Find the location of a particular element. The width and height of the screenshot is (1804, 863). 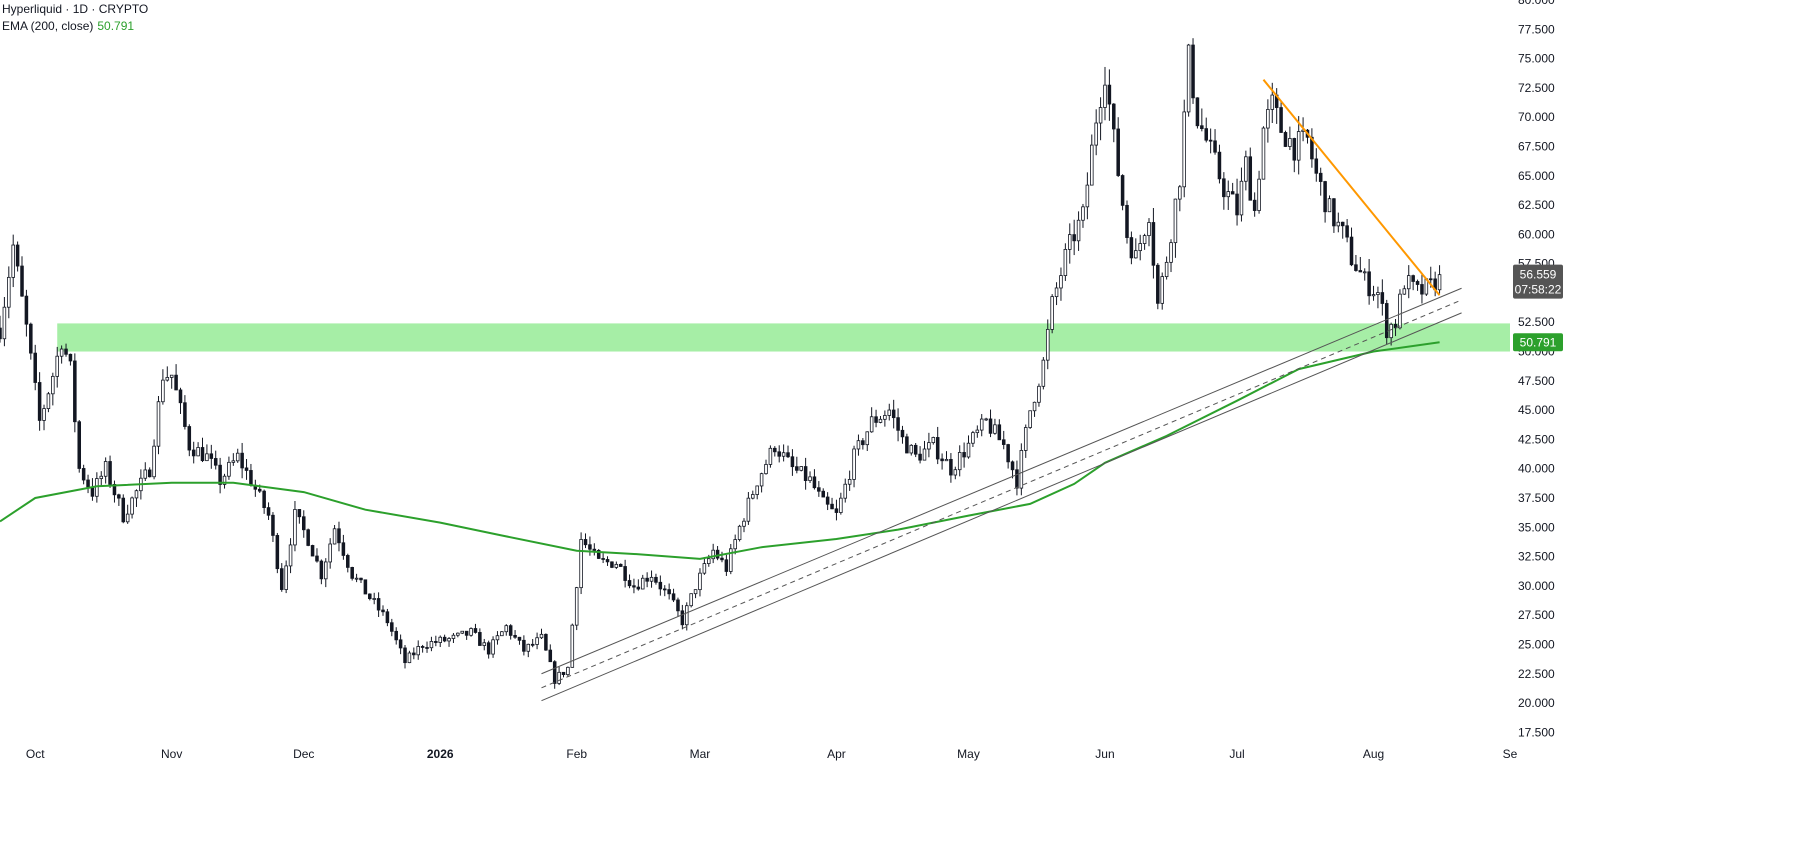

y-tick-label: 30.000 is located at coordinates (1536, 586).